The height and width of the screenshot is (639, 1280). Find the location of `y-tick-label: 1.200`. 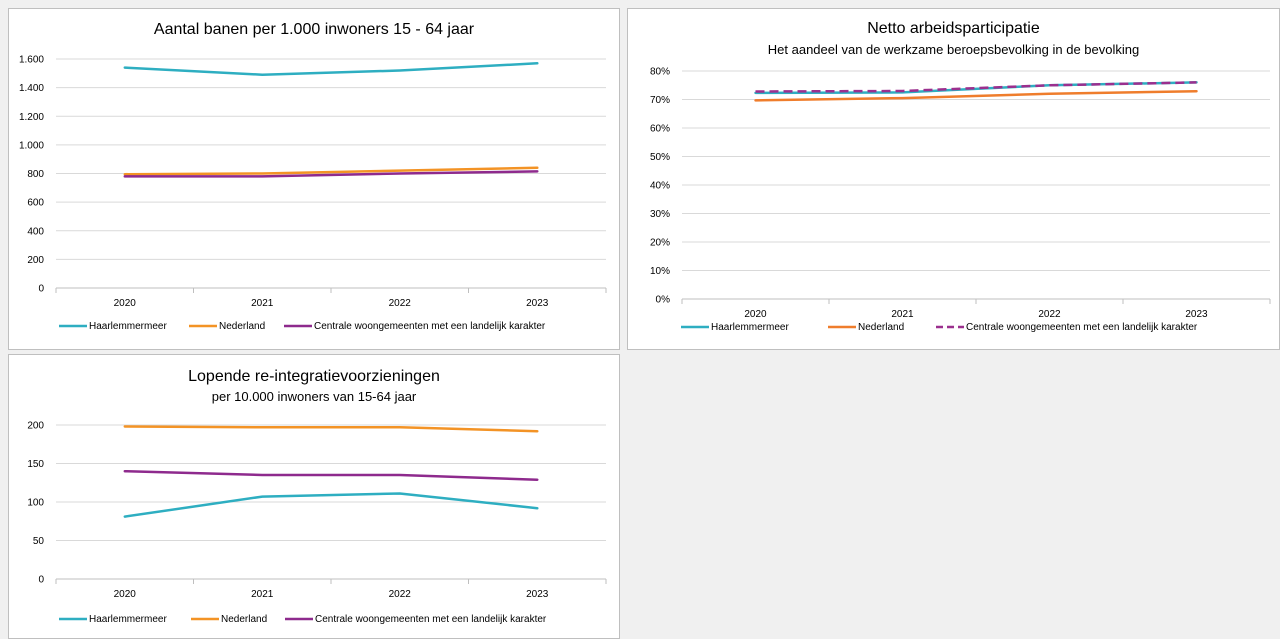

y-tick-label: 1.200 is located at coordinates (31, 117).